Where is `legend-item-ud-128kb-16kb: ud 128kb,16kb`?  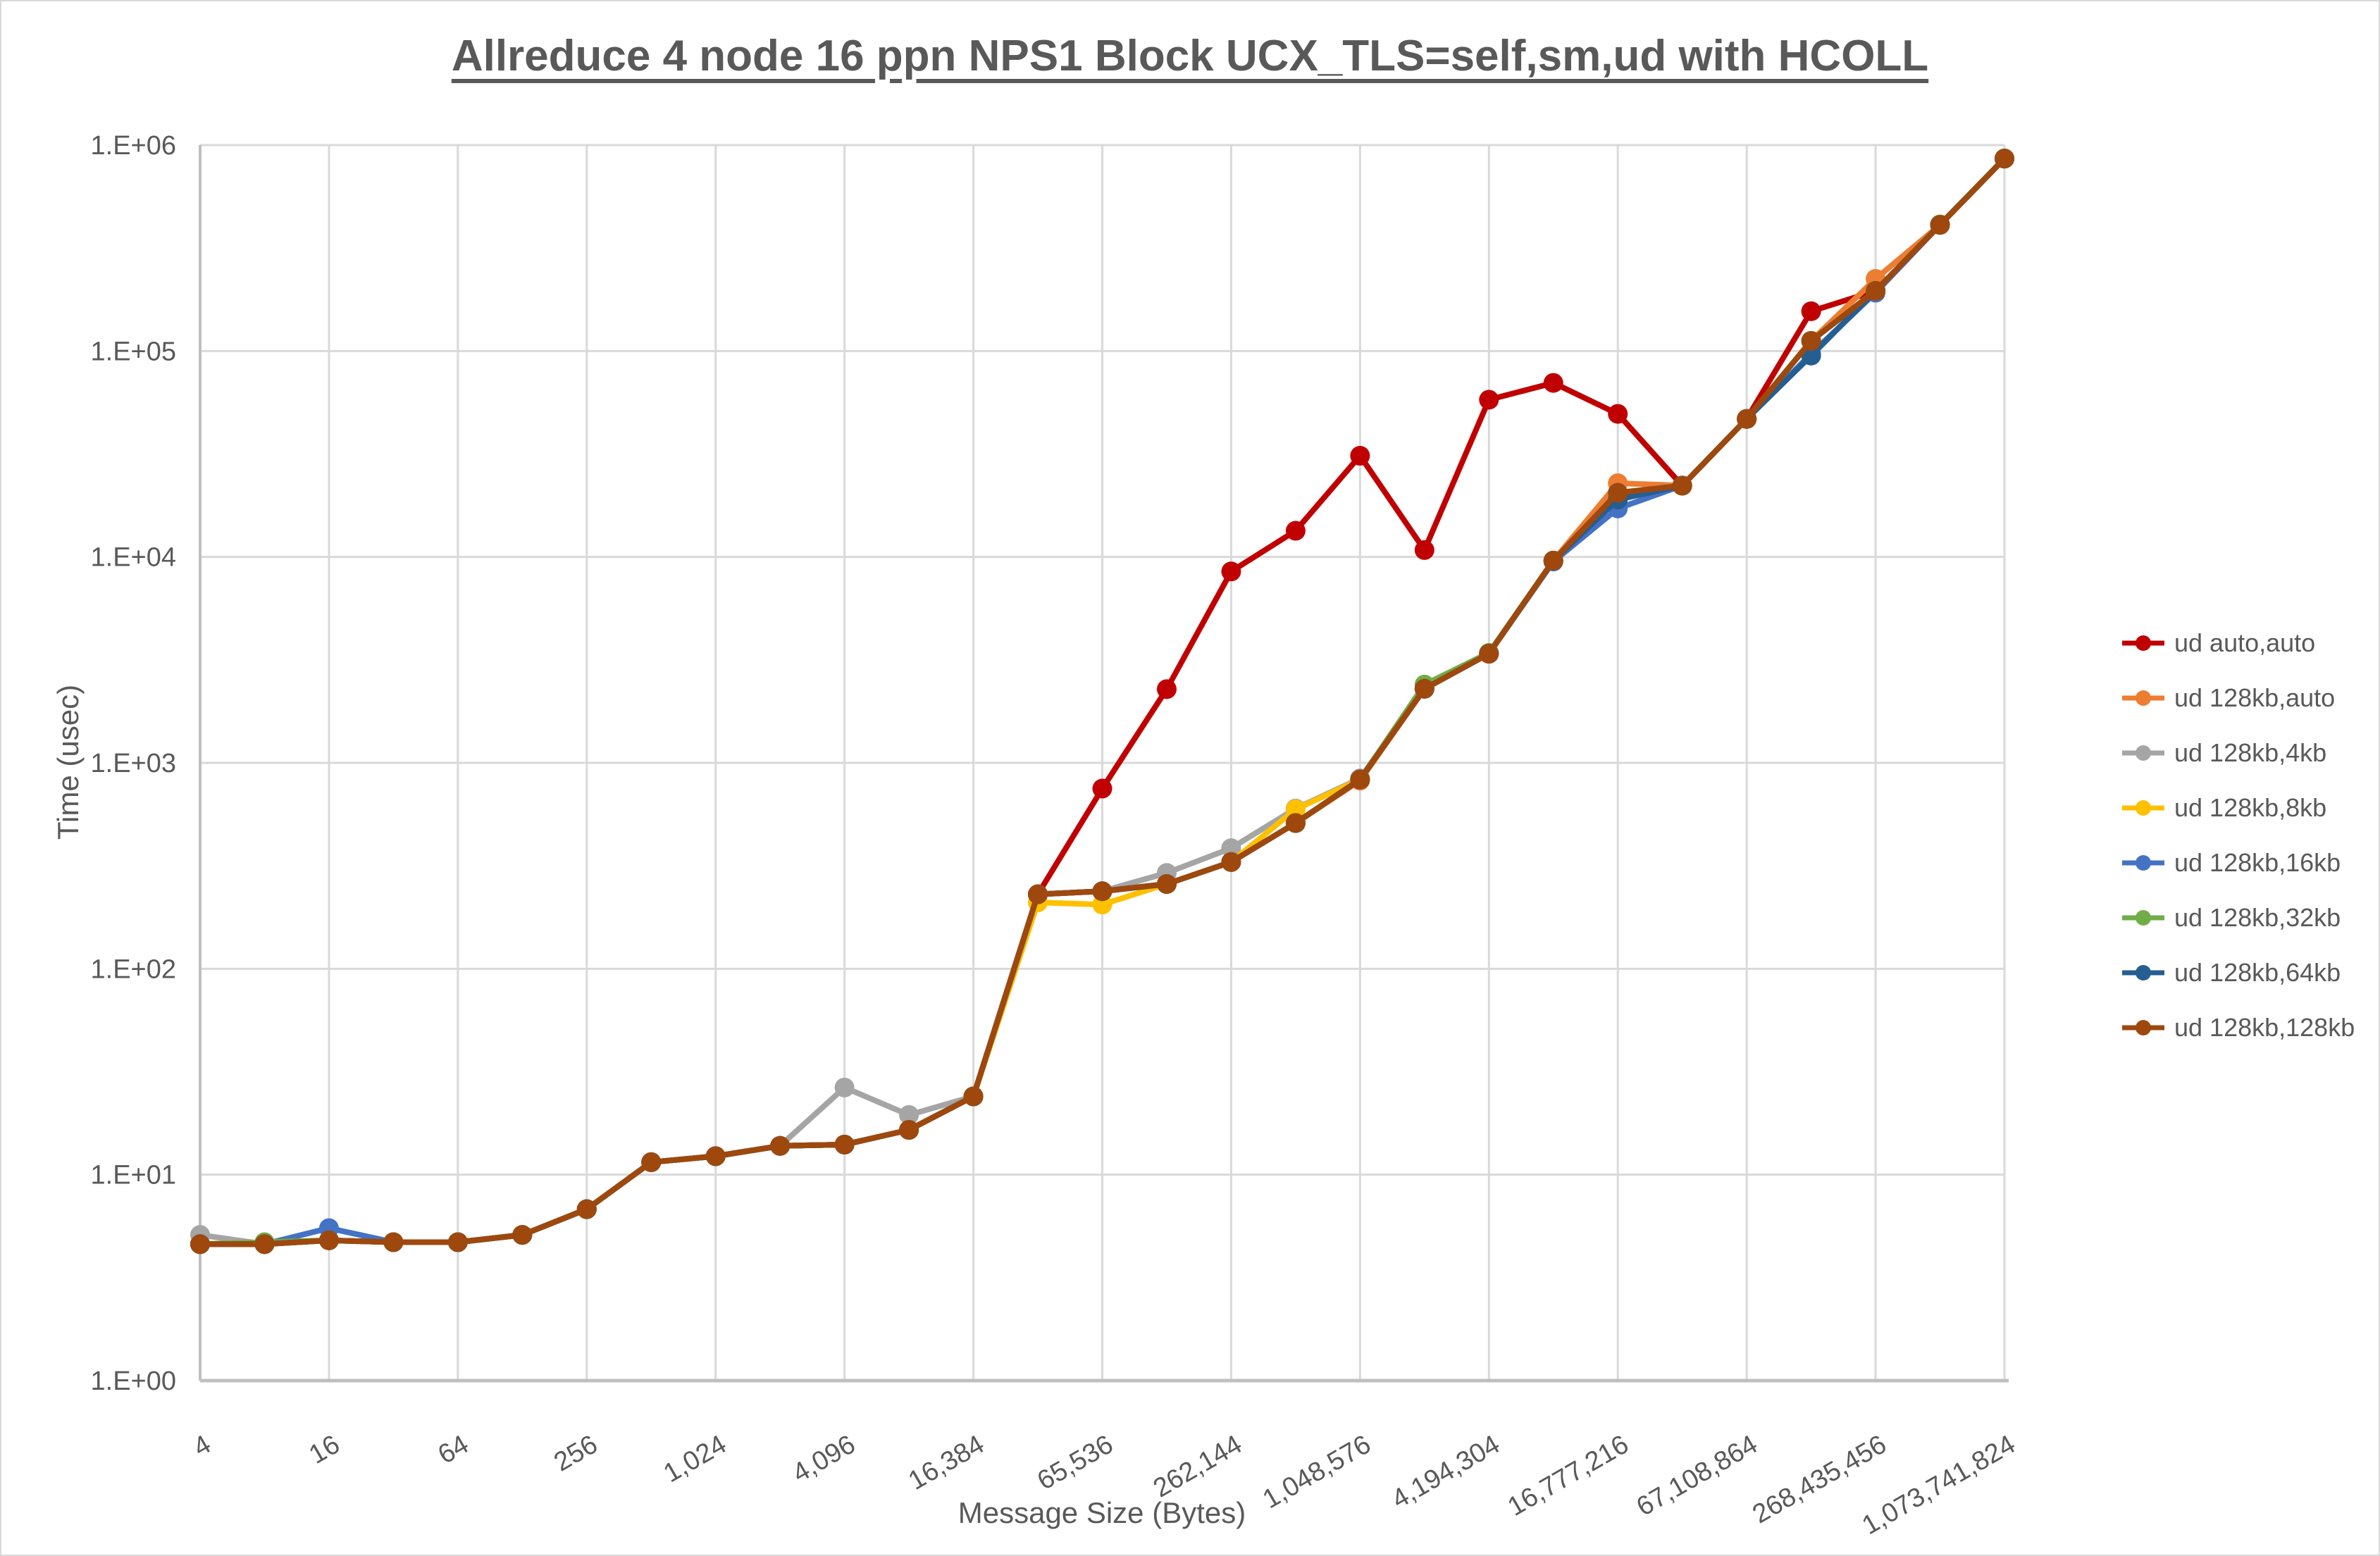
legend-item-ud-128kb-16kb: ud 128kb,16kb is located at coordinates (2238, 862).